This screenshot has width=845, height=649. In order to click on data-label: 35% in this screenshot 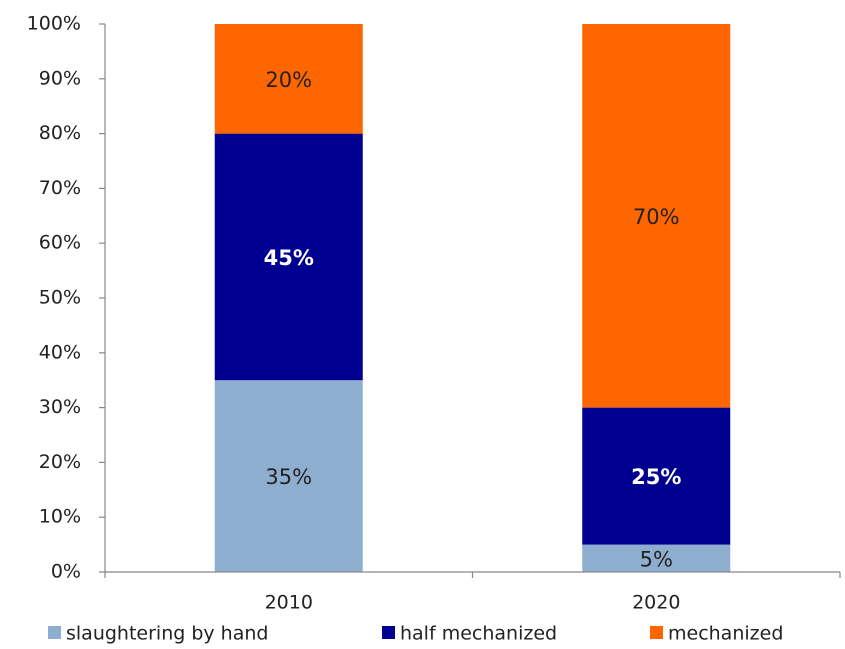, I will do `click(288, 477)`.